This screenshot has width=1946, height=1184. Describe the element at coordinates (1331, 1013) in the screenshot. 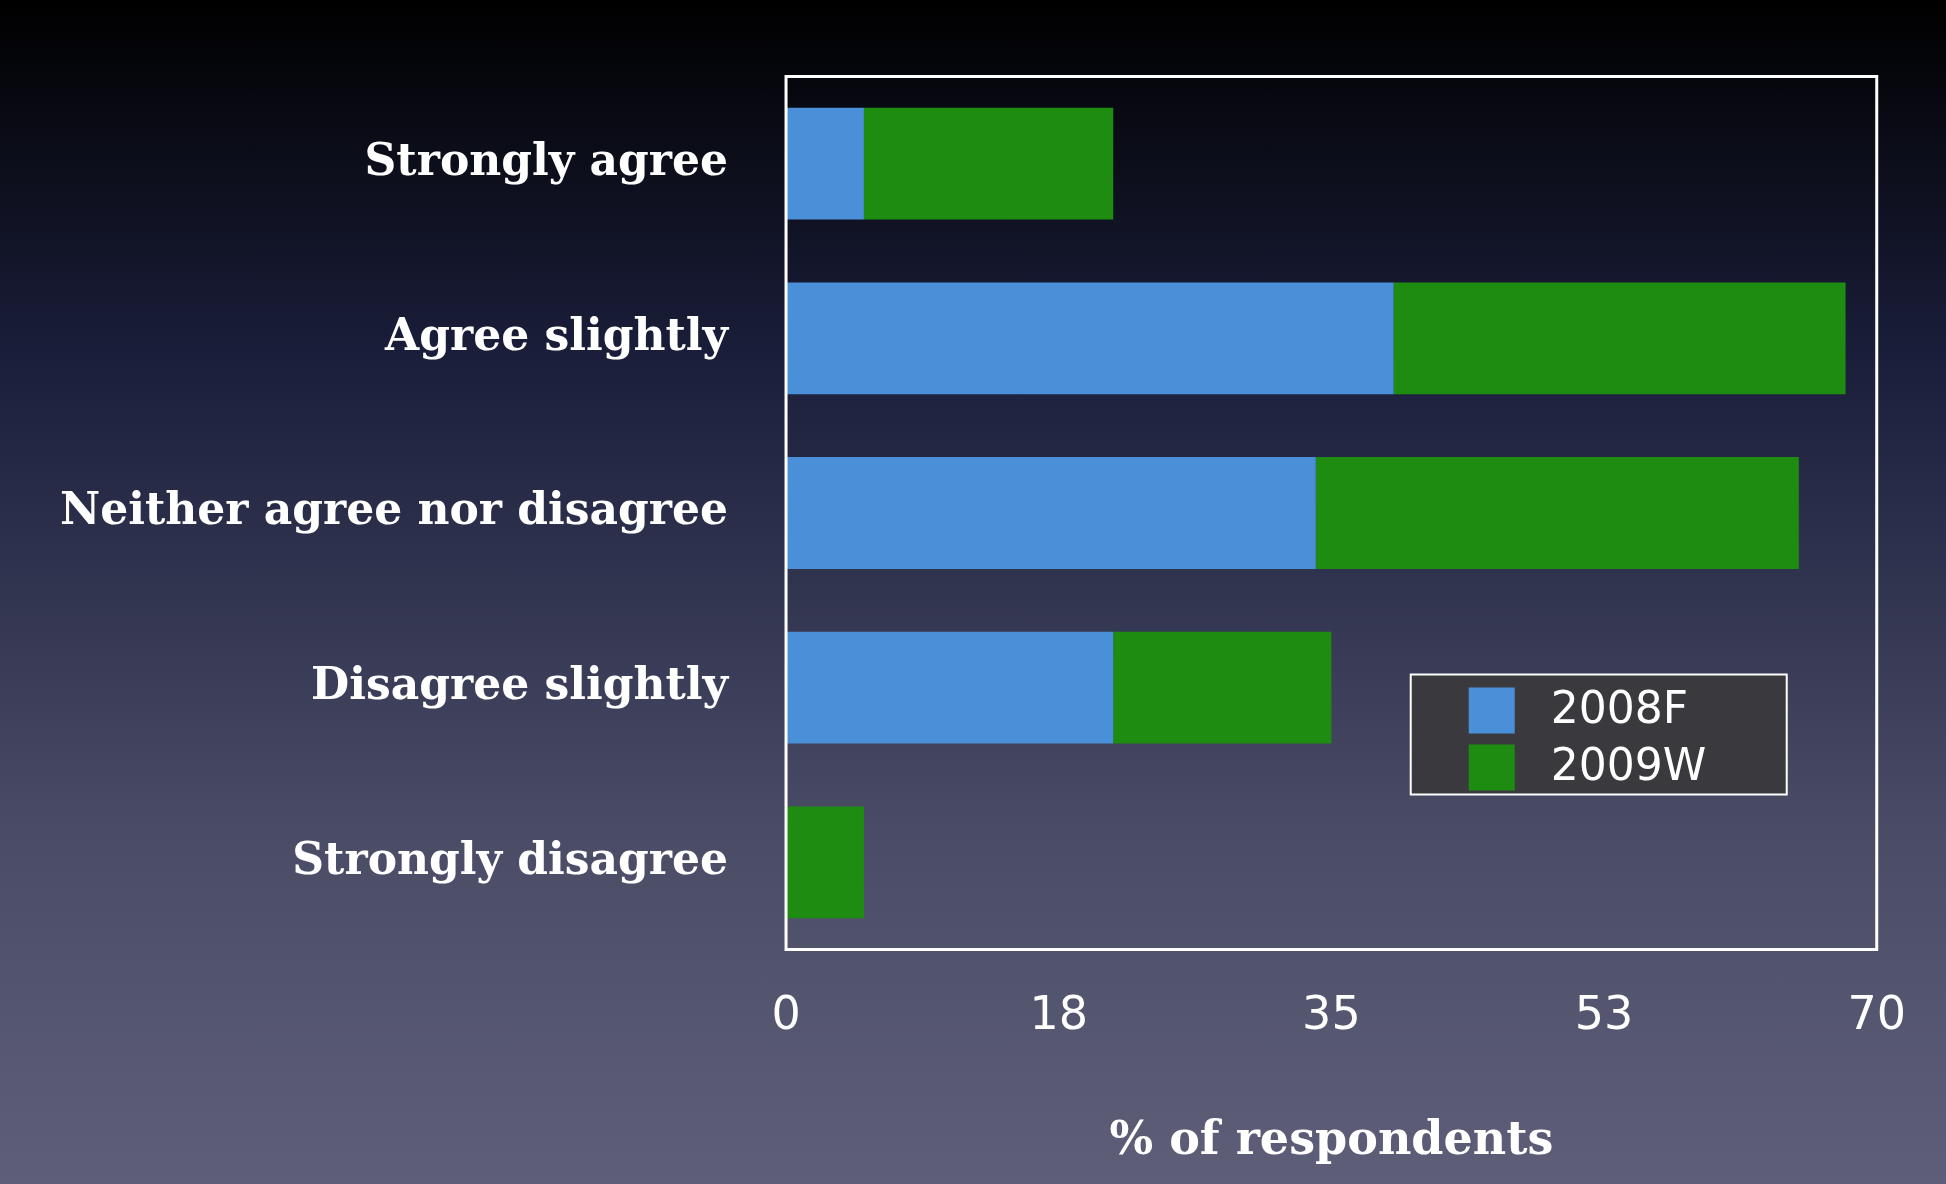

I see `x-tick-label: 35` at that location.